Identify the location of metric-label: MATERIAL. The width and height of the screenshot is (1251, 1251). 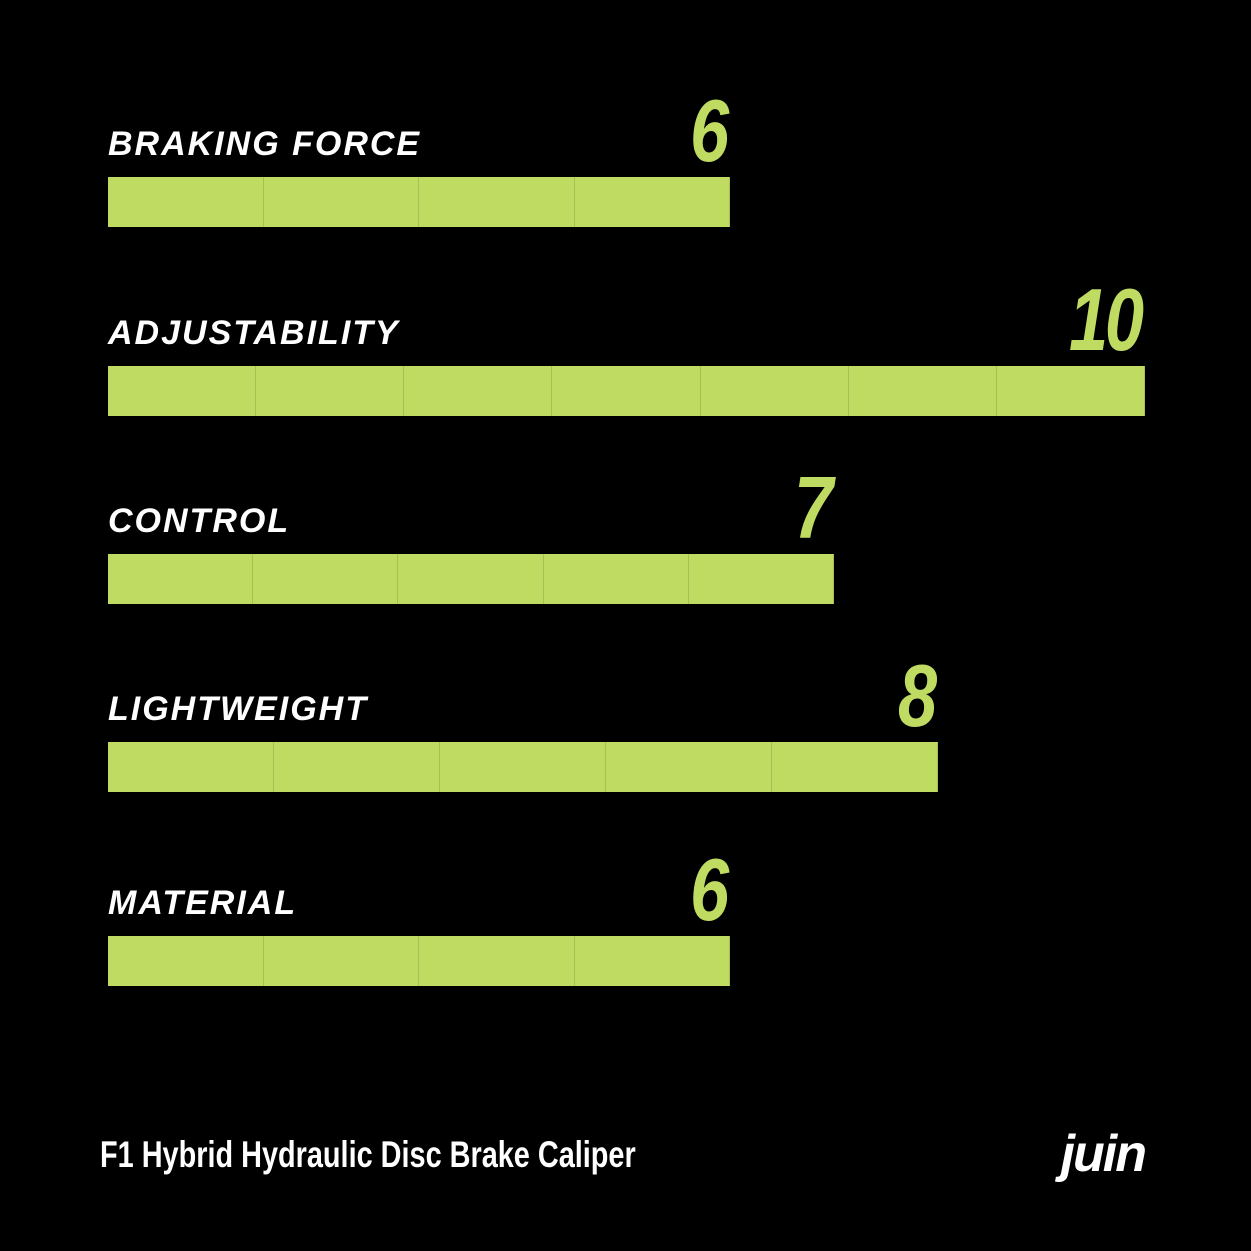
(203, 903).